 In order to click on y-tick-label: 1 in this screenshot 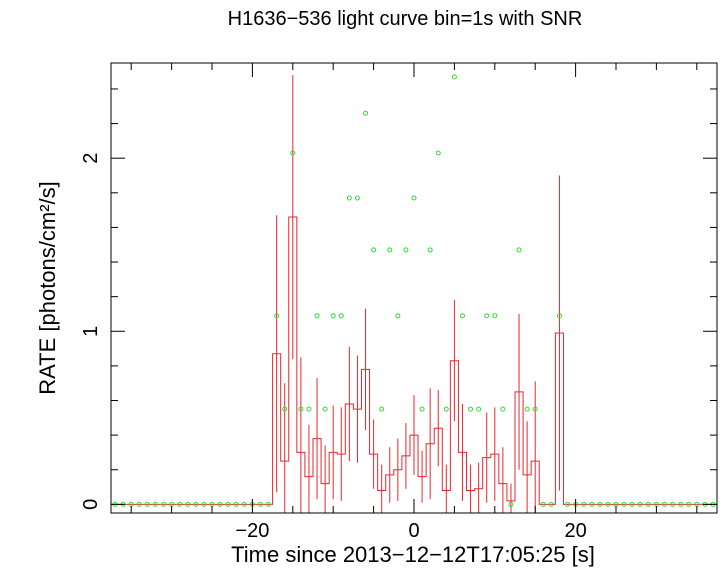, I will do `click(91, 331)`.